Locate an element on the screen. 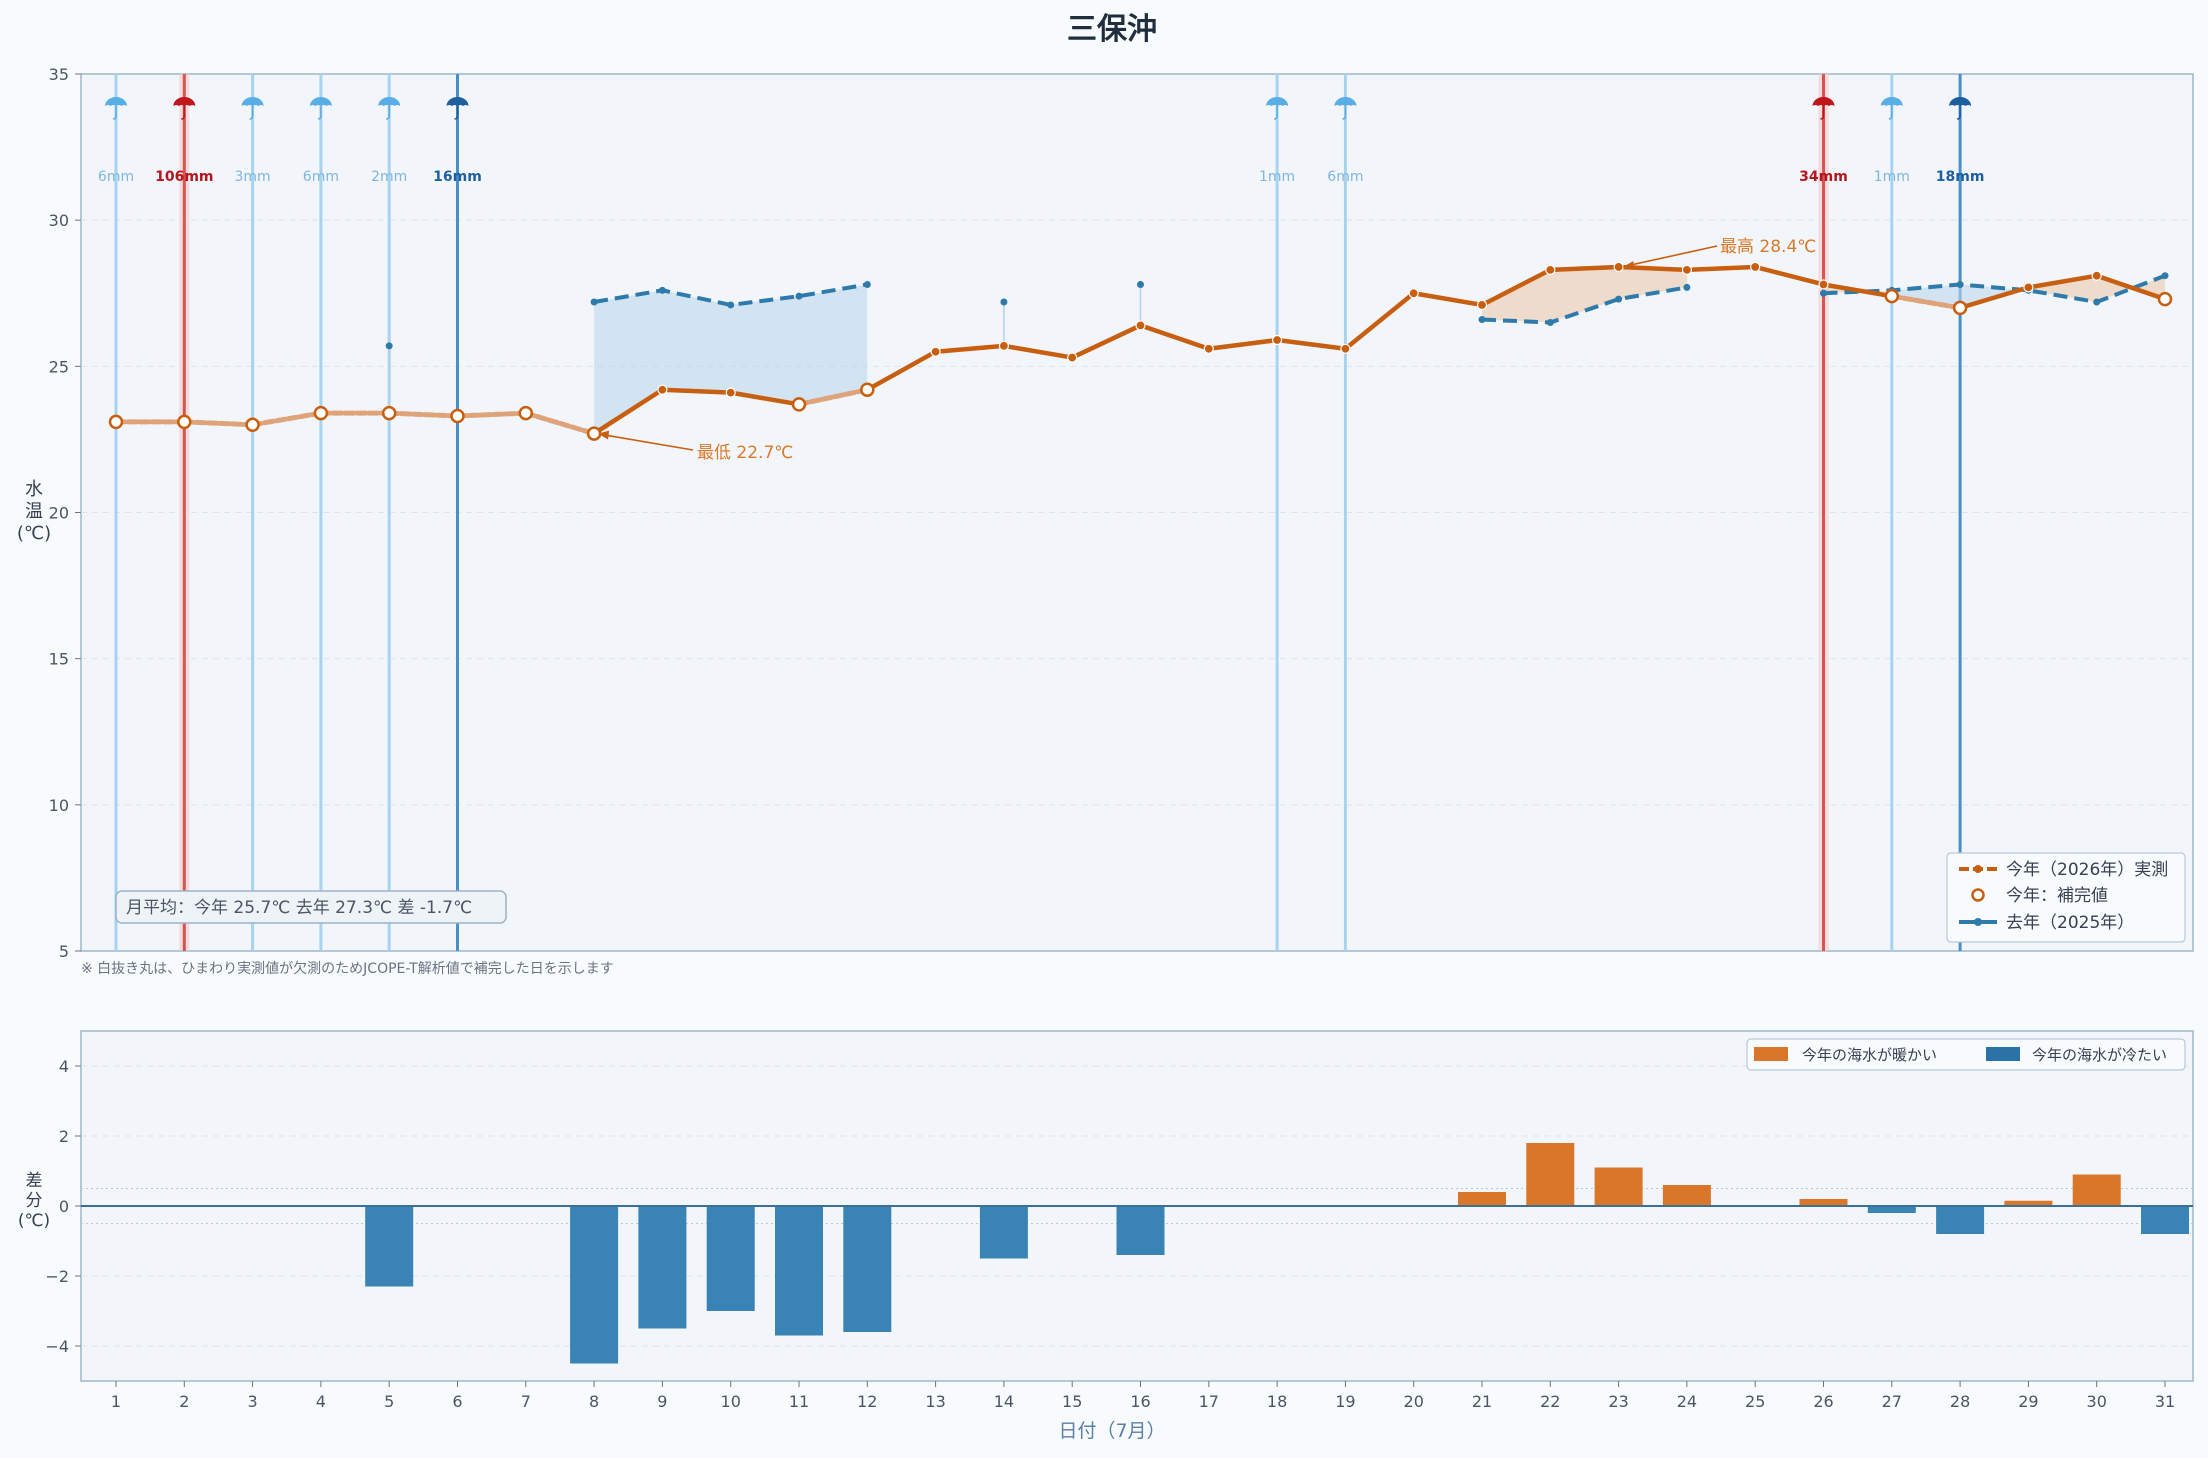 This screenshot has width=2208, height=1458. xtick-label: 10 is located at coordinates (731, 1401).